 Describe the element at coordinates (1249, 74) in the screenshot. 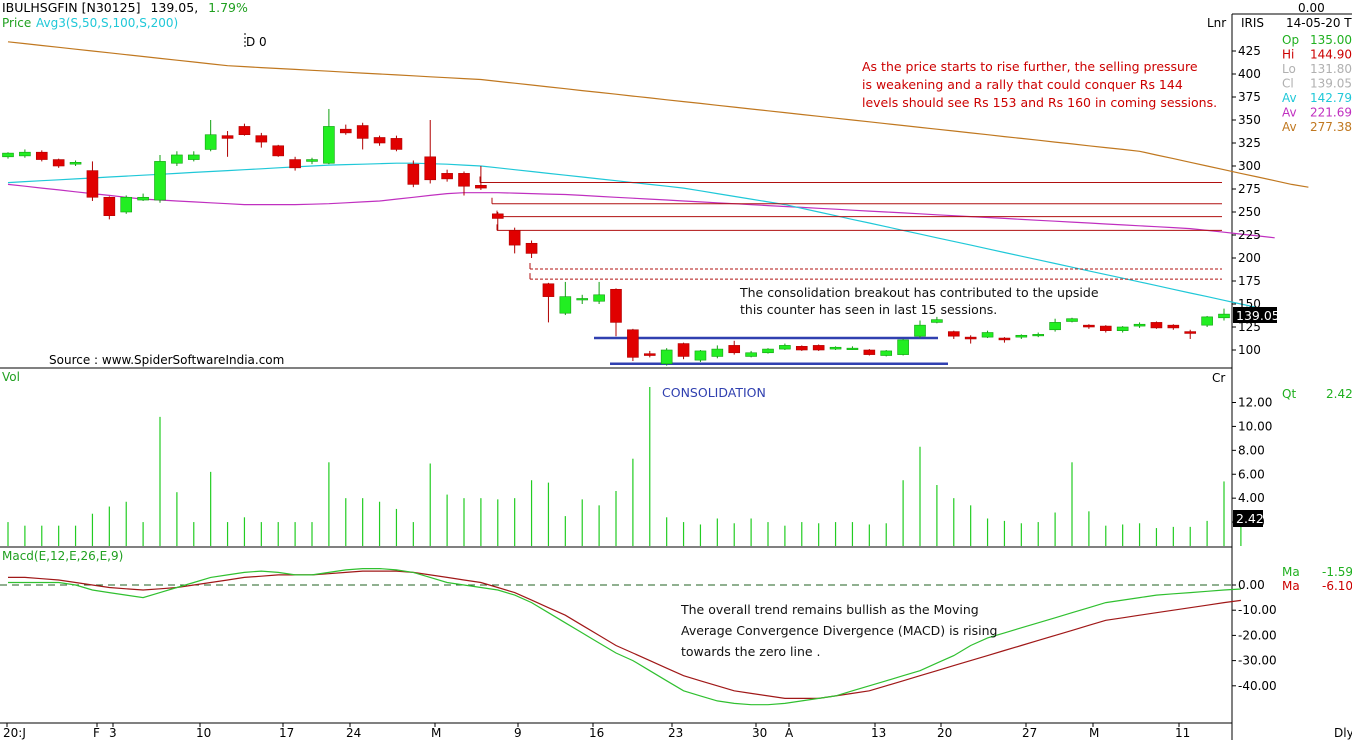

I see `price-axis-label: 400` at that location.